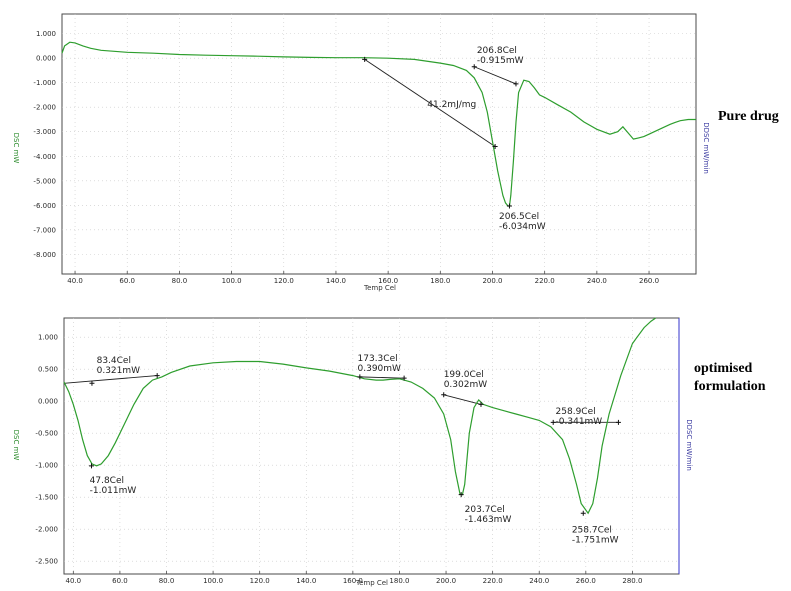 Image resolution: width=791 pixels, height=591 pixels. What do you see at coordinates (46, 434) in the screenshot?
I see `chart-optimised-formulation-y-tick-label: -0.500` at bounding box center [46, 434].